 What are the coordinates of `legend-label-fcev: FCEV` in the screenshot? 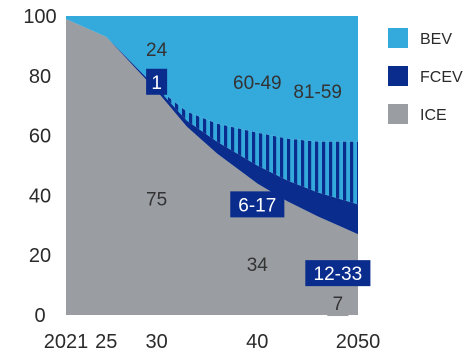 It's located at (441, 77).